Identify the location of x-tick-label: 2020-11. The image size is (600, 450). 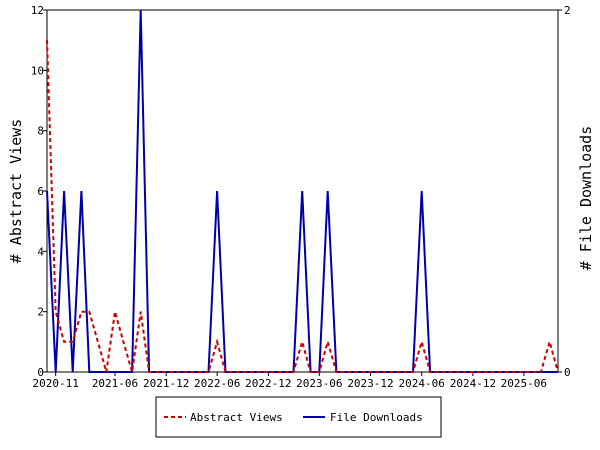
(55, 383).